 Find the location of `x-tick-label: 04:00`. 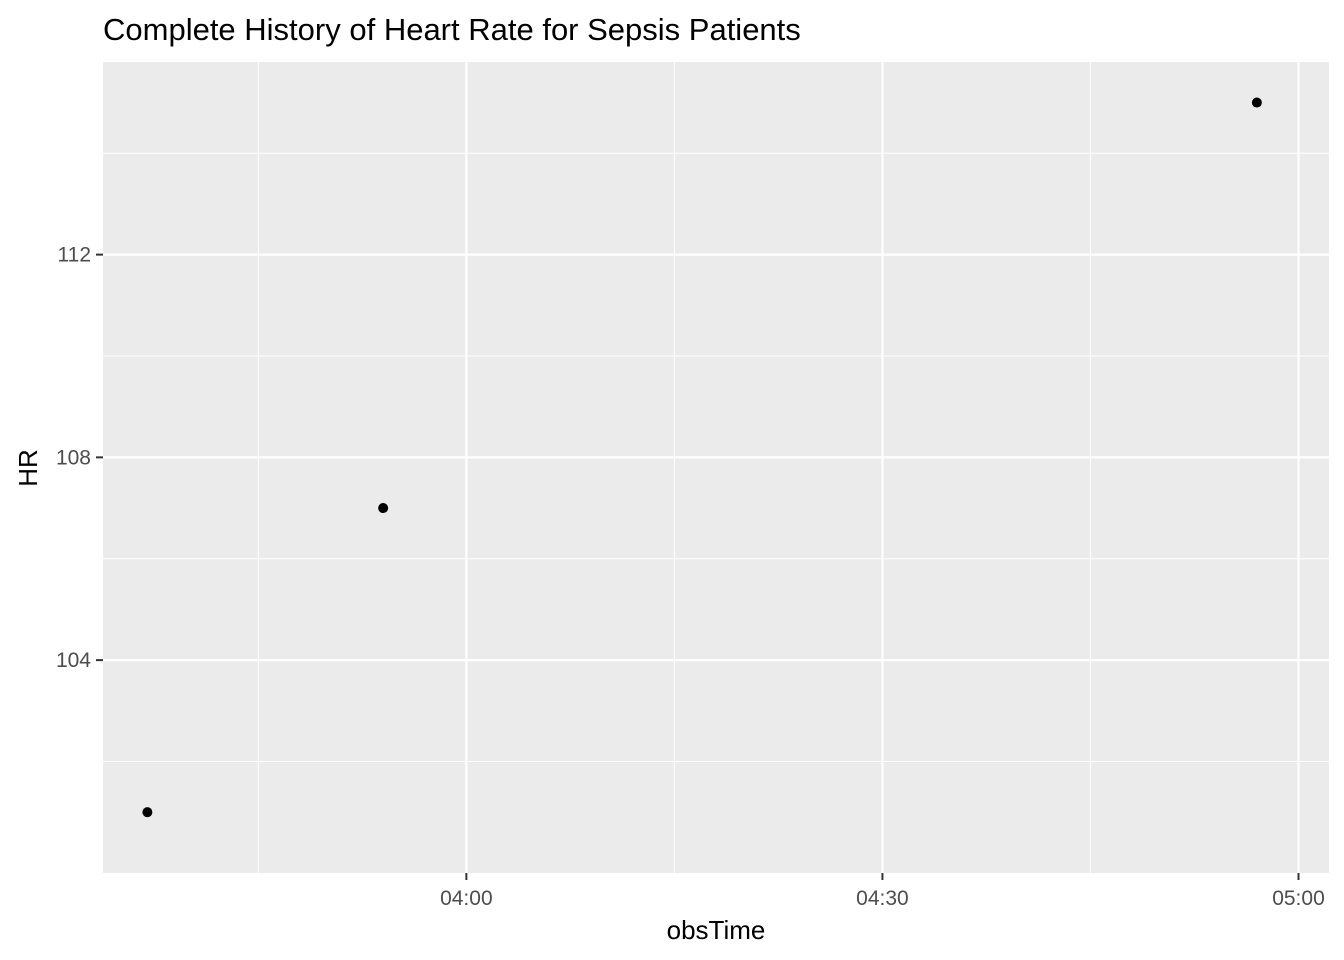

x-tick-label: 04:00 is located at coordinates (466, 898).